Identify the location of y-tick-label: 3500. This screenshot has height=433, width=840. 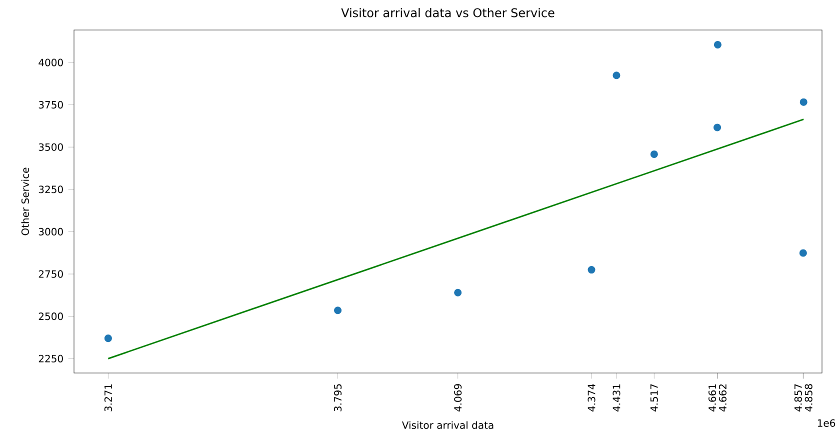
(50, 147).